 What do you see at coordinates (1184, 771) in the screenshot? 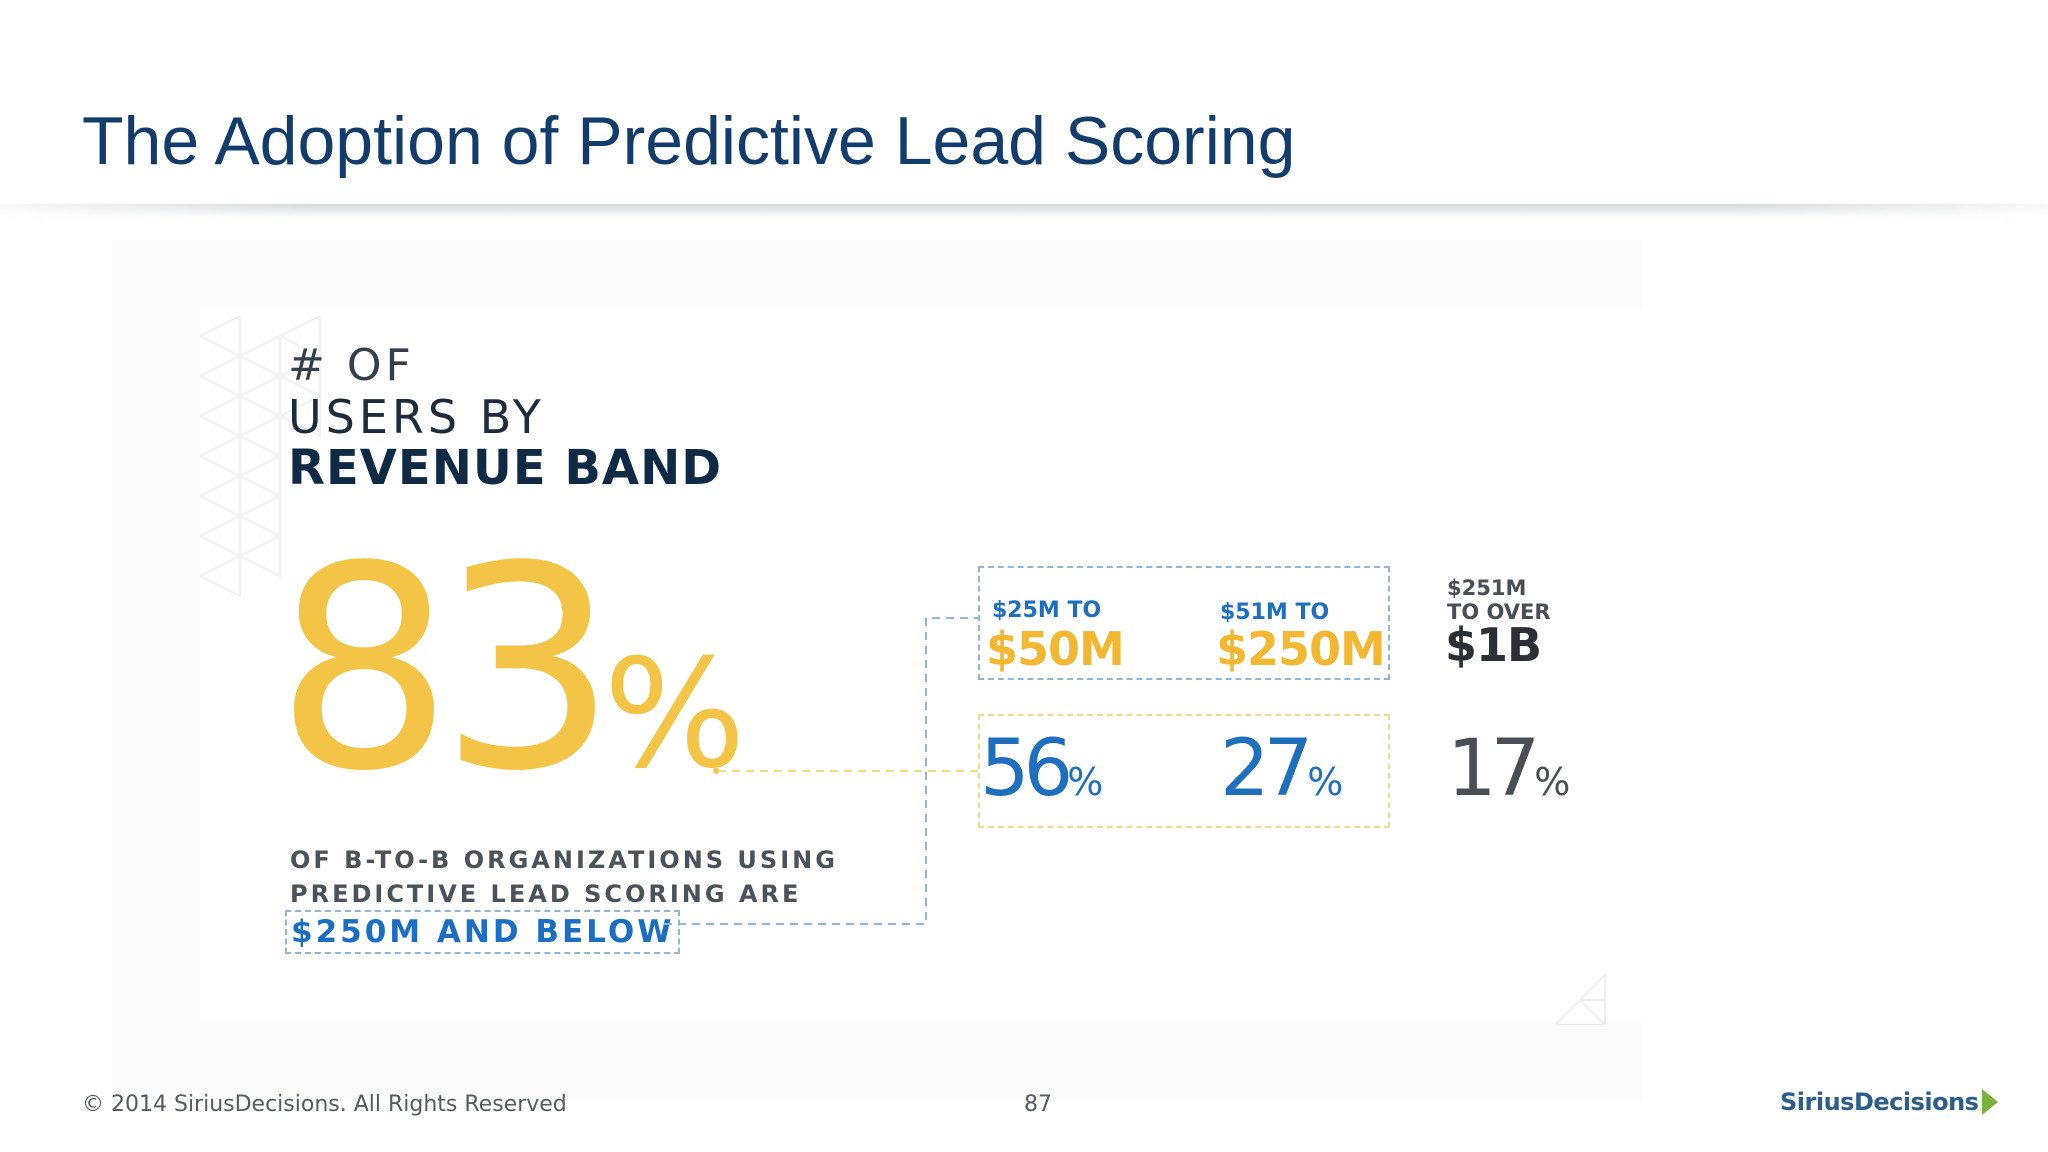
I see `band-percent-box` at bounding box center [1184, 771].